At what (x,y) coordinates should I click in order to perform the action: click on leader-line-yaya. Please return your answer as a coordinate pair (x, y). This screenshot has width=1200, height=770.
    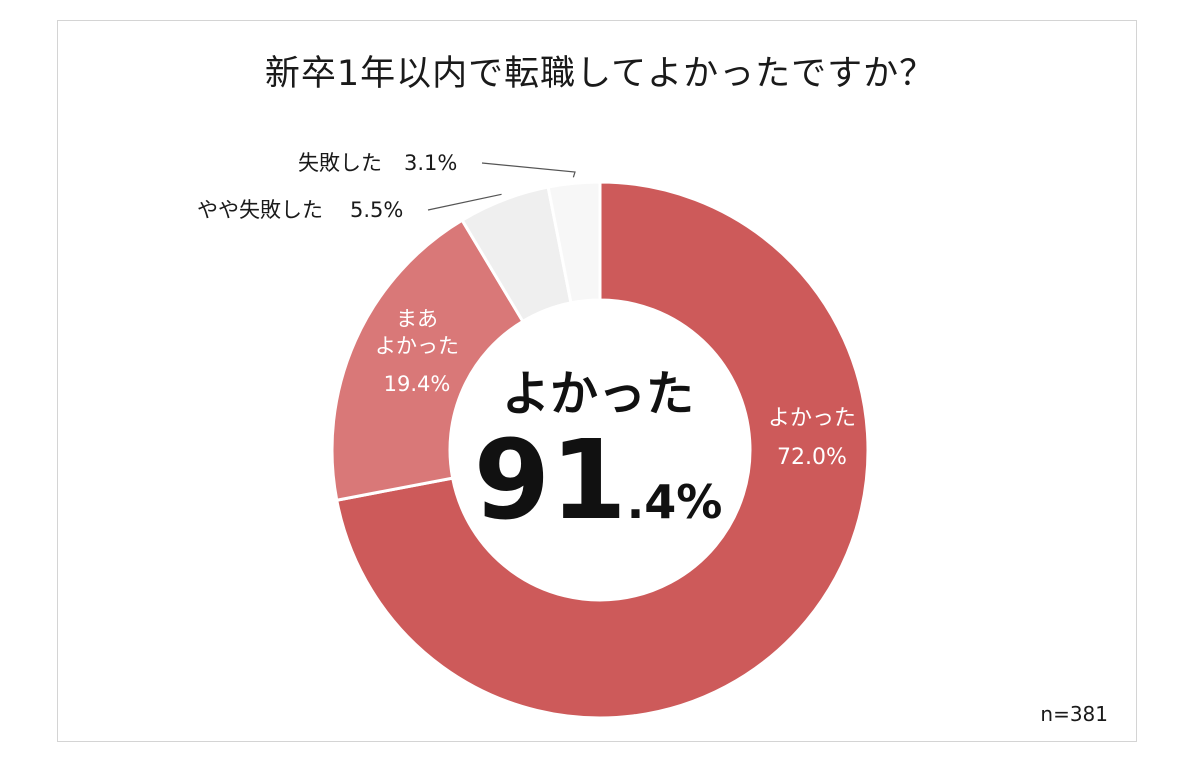
    Looking at the image, I should click on (464, 202).